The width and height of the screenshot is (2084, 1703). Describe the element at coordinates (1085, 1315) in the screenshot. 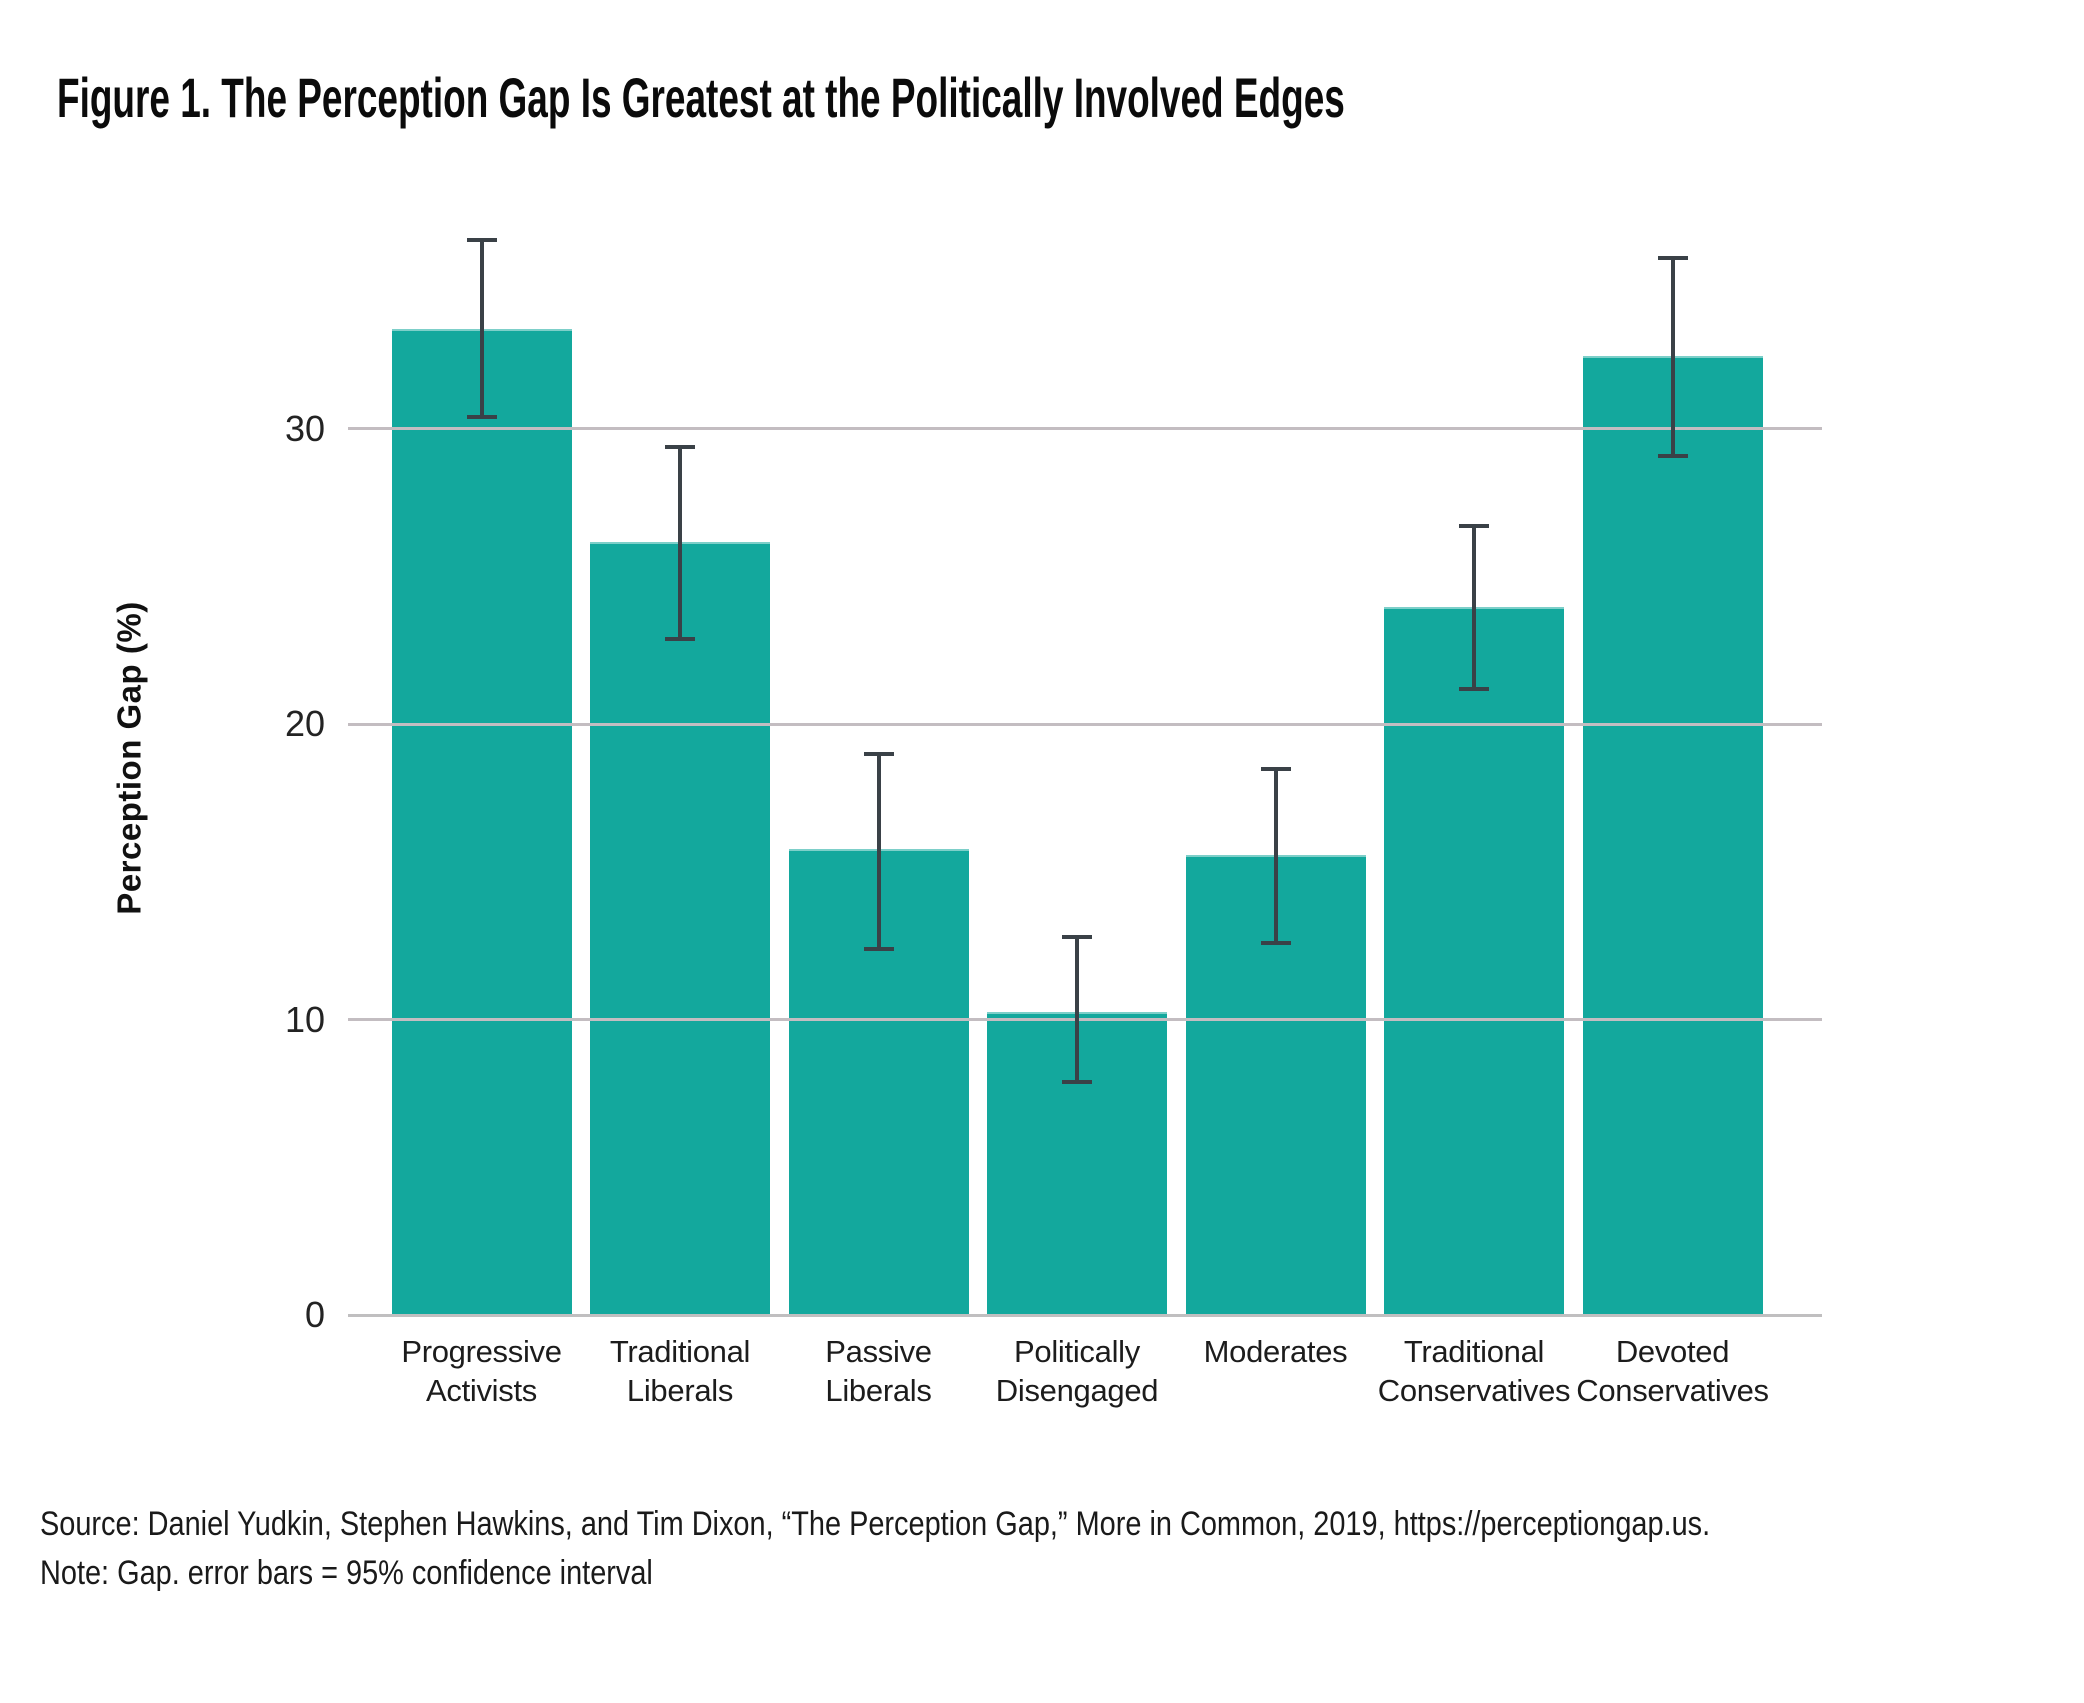

I see `x-axis-baseline` at that location.